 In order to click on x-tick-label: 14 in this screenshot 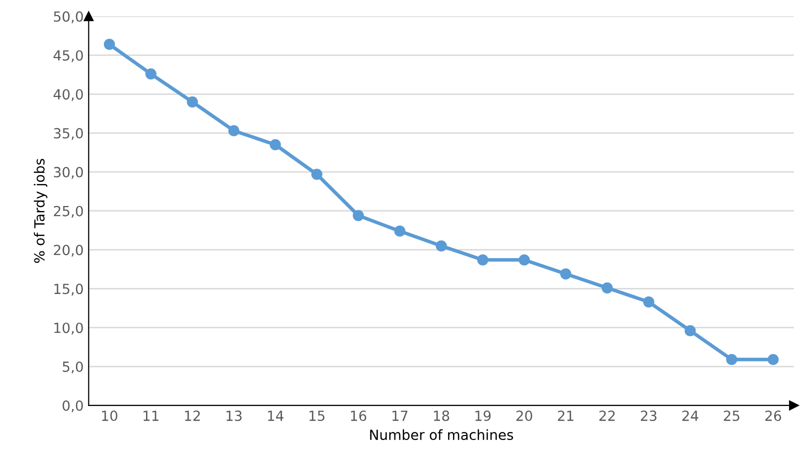, I will do `click(276, 415)`.